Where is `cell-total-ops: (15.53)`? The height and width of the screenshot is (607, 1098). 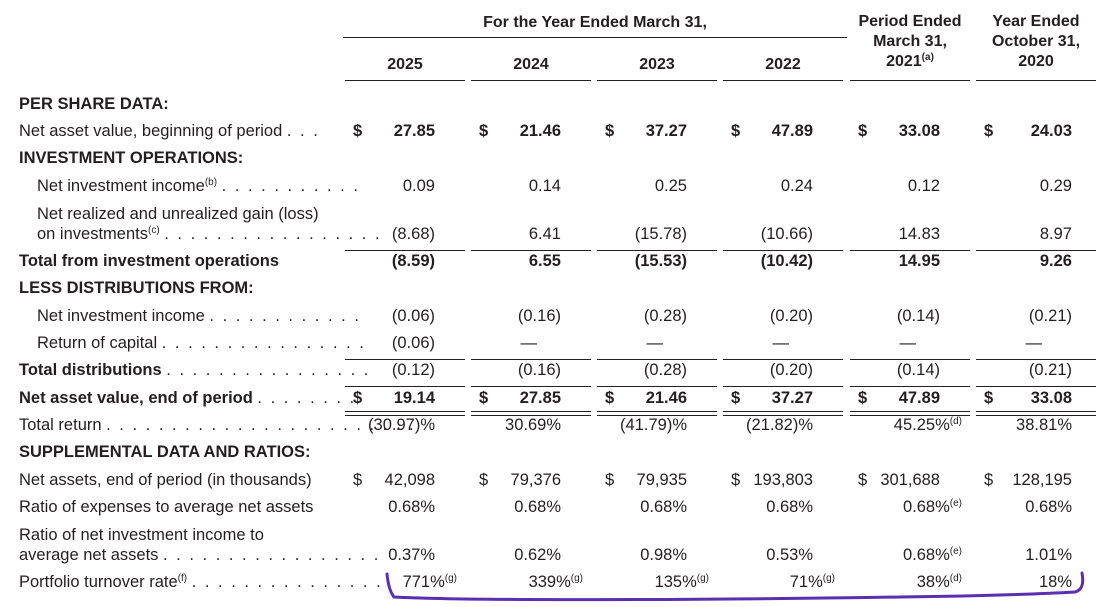
cell-total-ops: (15.53) is located at coordinates (642, 261).